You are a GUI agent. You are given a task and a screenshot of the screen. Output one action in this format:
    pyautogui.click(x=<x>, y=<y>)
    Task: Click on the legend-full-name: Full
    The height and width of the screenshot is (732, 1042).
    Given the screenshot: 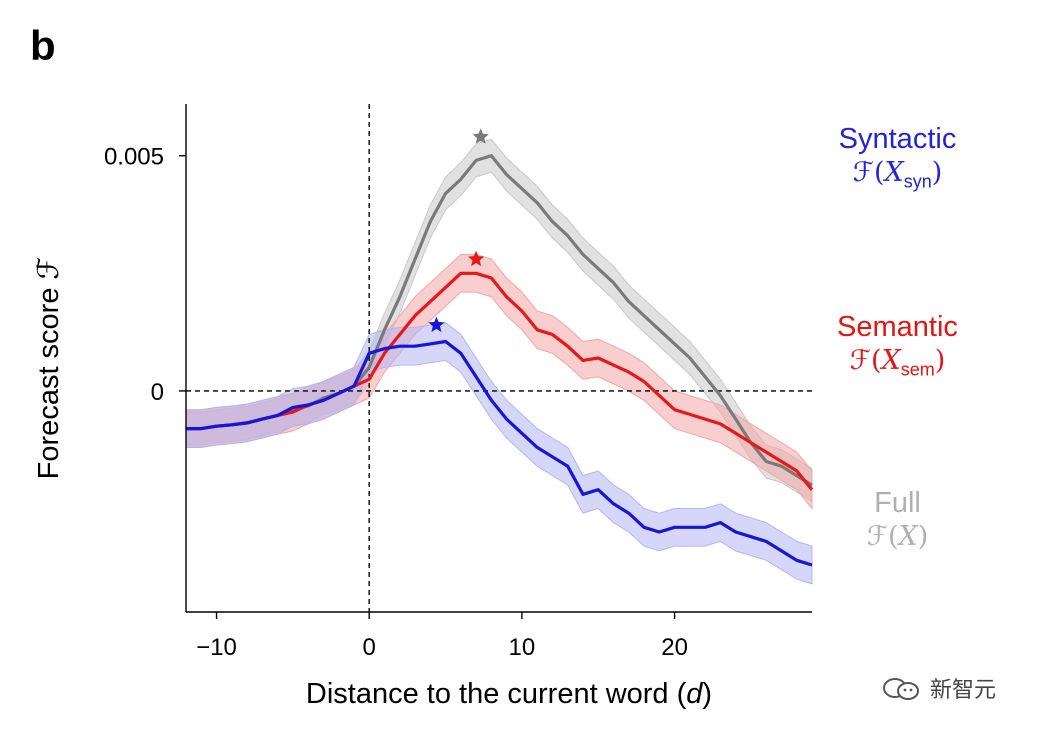 What is the action you would take?
    pyautogui.click(x=897, y=503)
    